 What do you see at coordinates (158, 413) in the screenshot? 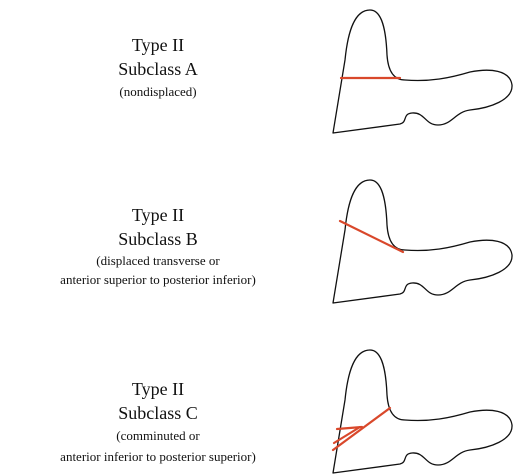
I see `subclass-label: Subclass C` at bounding box center [158, 413].